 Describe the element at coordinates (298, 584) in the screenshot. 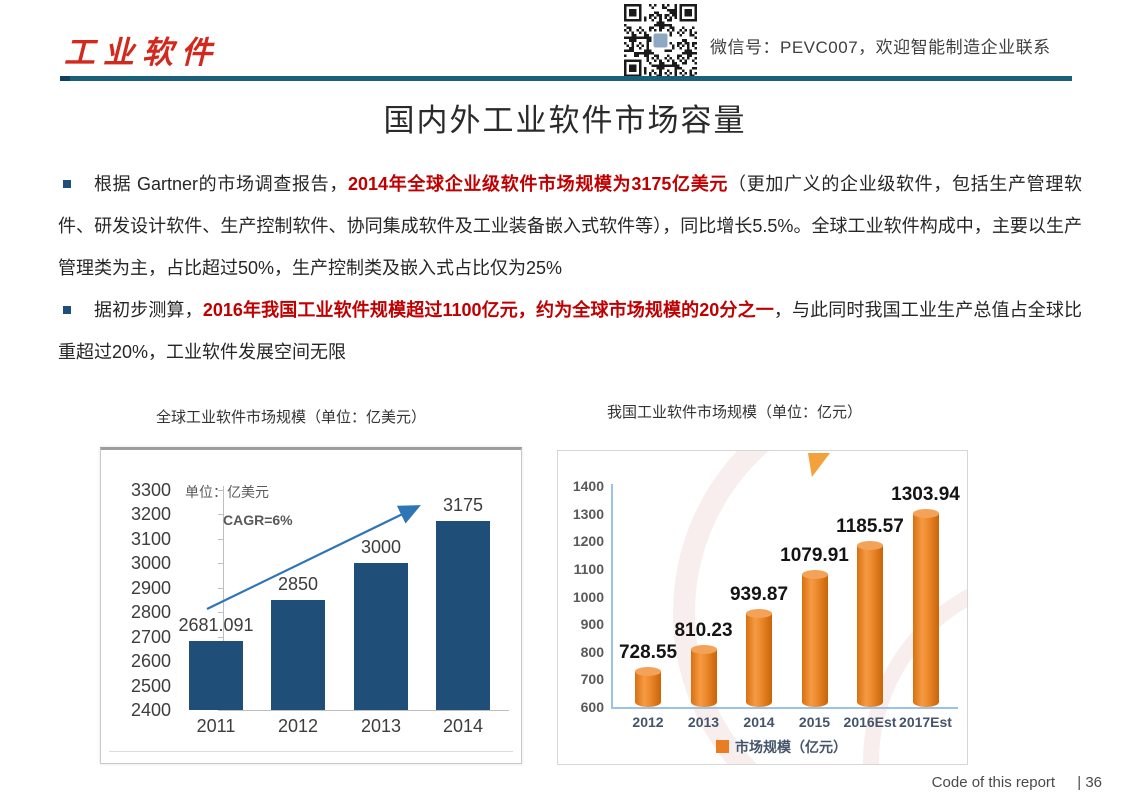

I see `bar-value-label: 2850` at that location.